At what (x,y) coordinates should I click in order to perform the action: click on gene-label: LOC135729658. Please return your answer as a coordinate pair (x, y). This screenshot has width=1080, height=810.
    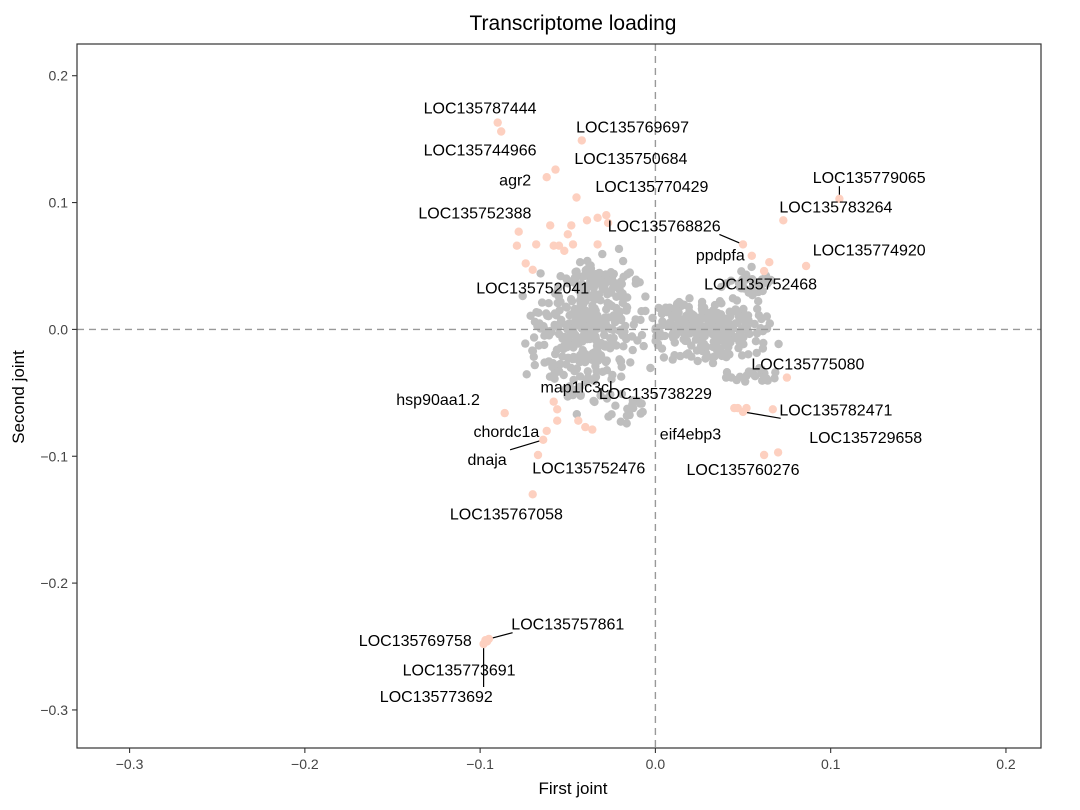
    Looking at the image, I should click on (865, 438).